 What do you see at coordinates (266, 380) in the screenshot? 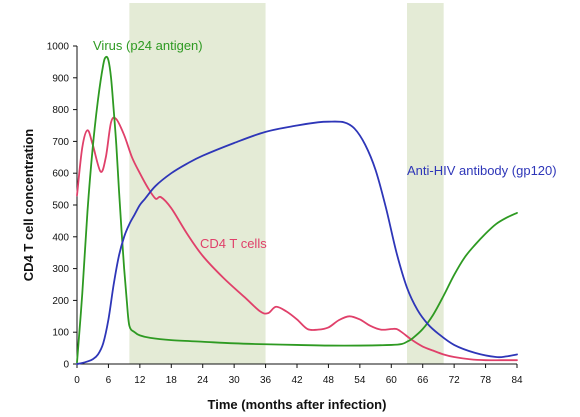
I see `x-tick-label: 36` at bounding box center [266, 380].